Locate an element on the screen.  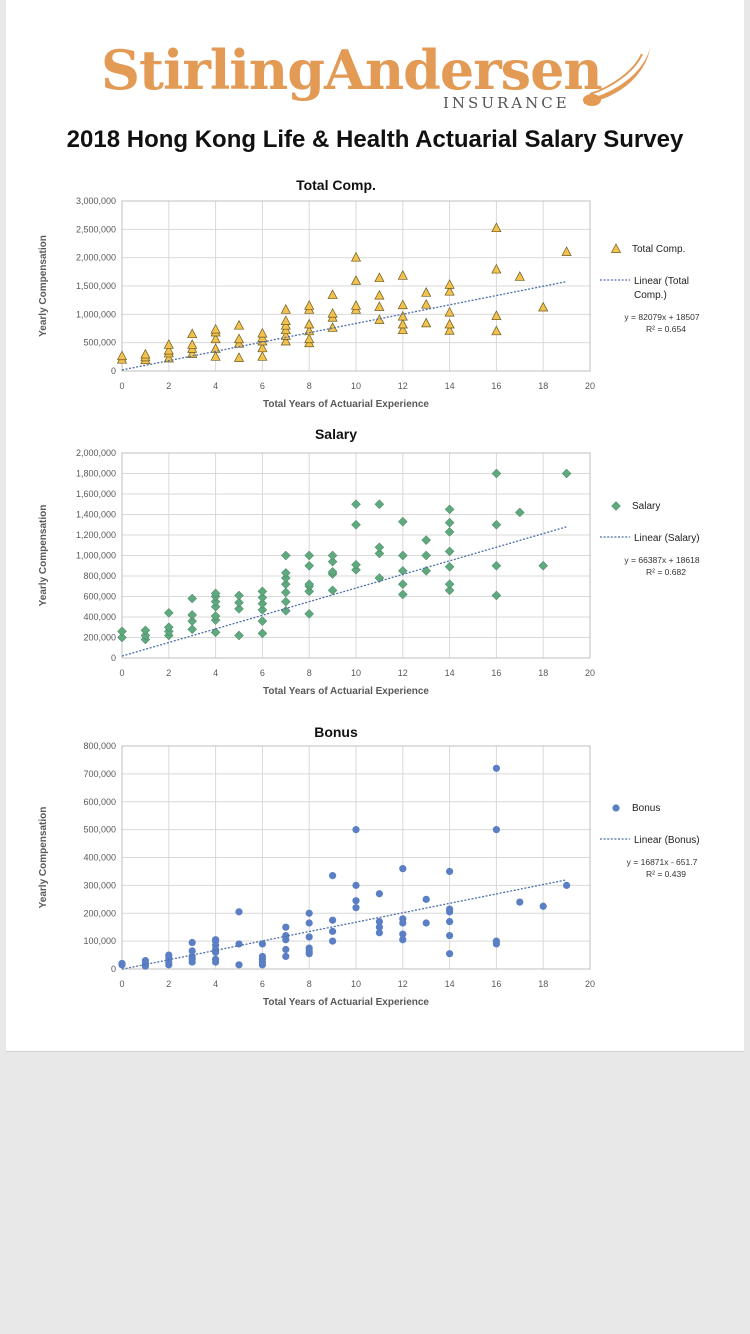
chart1-ytick: 800,000 is located at coordinates (99, 576).